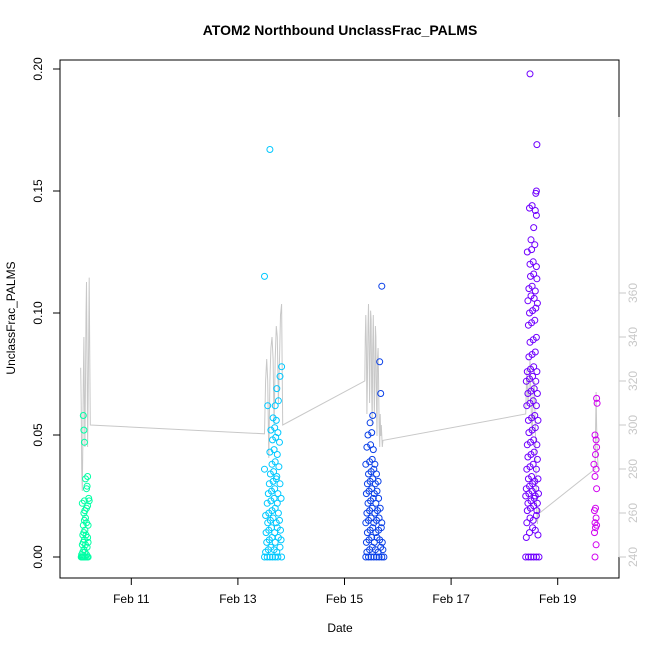 This screenshot has height=650, width=650. I want to click on y2-tick-label: 300, so click(633, 425).